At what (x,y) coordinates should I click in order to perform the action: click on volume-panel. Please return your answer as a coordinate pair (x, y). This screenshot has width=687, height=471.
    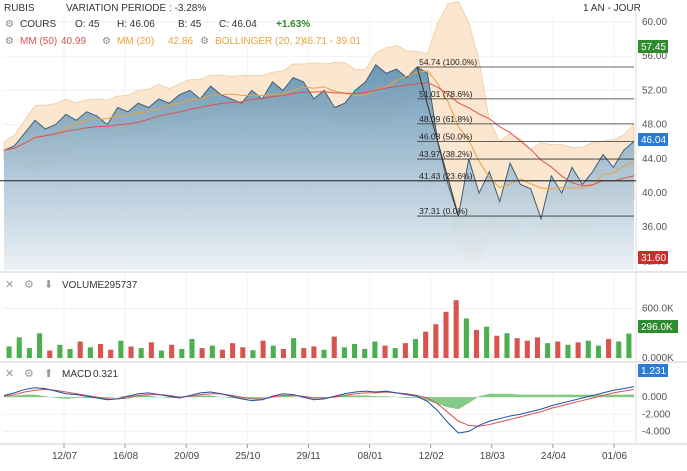
    Looking at the image, I should click on (319, 329).